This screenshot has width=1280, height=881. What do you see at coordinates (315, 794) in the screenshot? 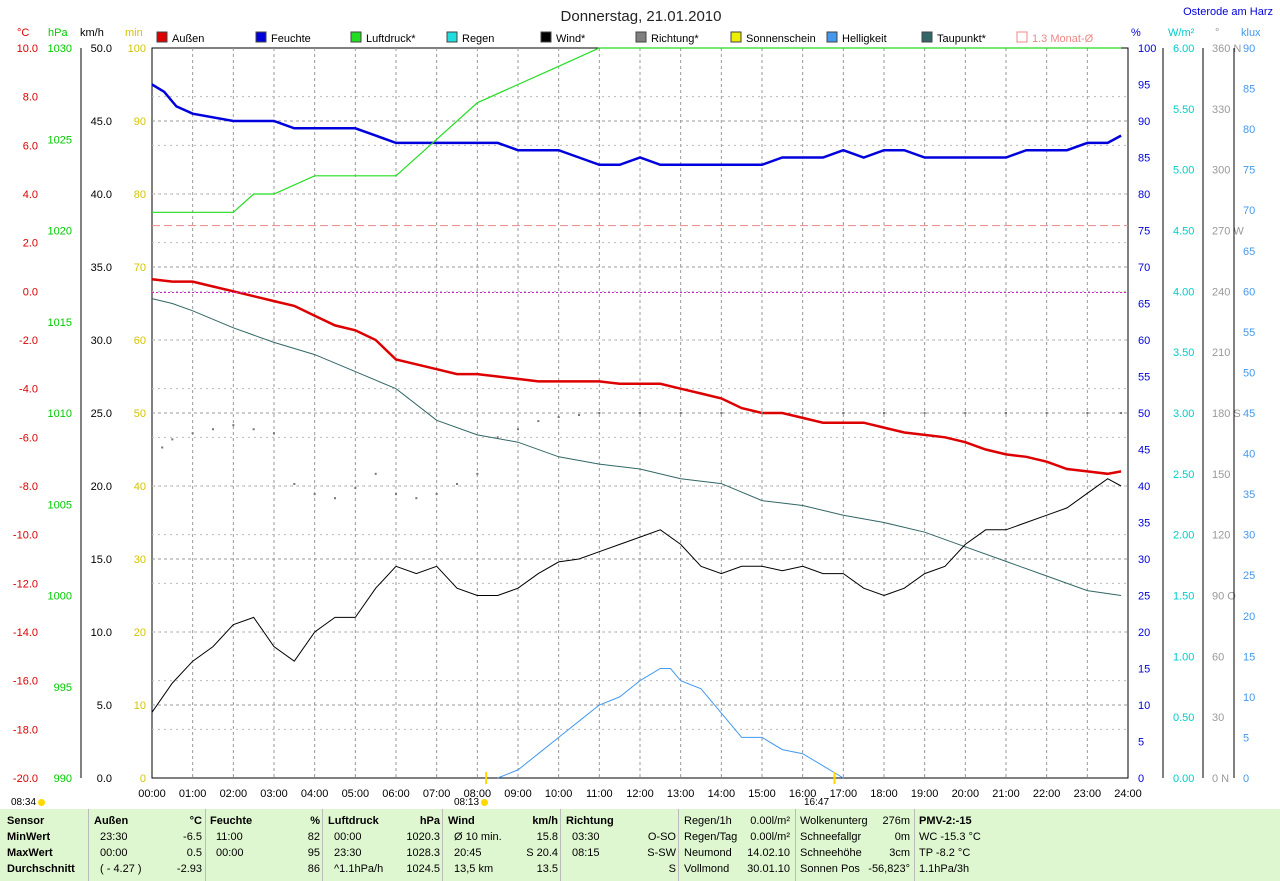
I see `x-tick-label: 04:00` at bounding box center [315, 794].